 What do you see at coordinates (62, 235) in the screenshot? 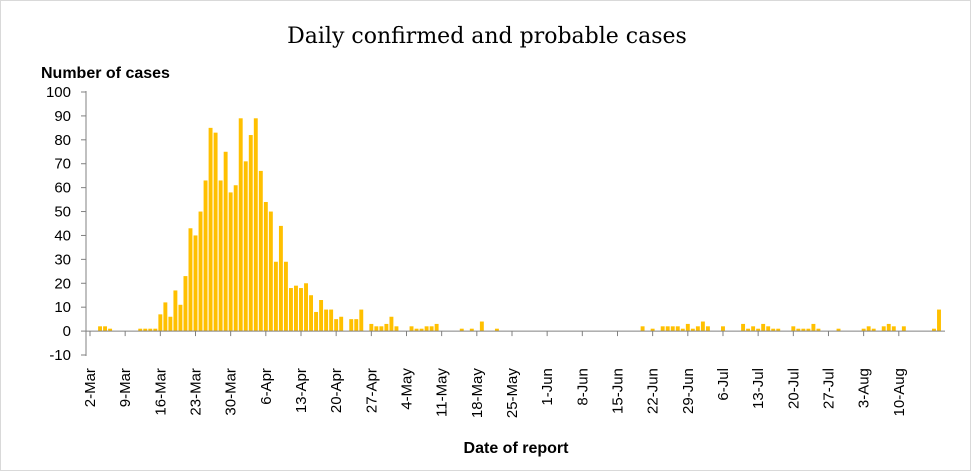
I see `y-tick-label: 40` at bounding box center [62, 235].